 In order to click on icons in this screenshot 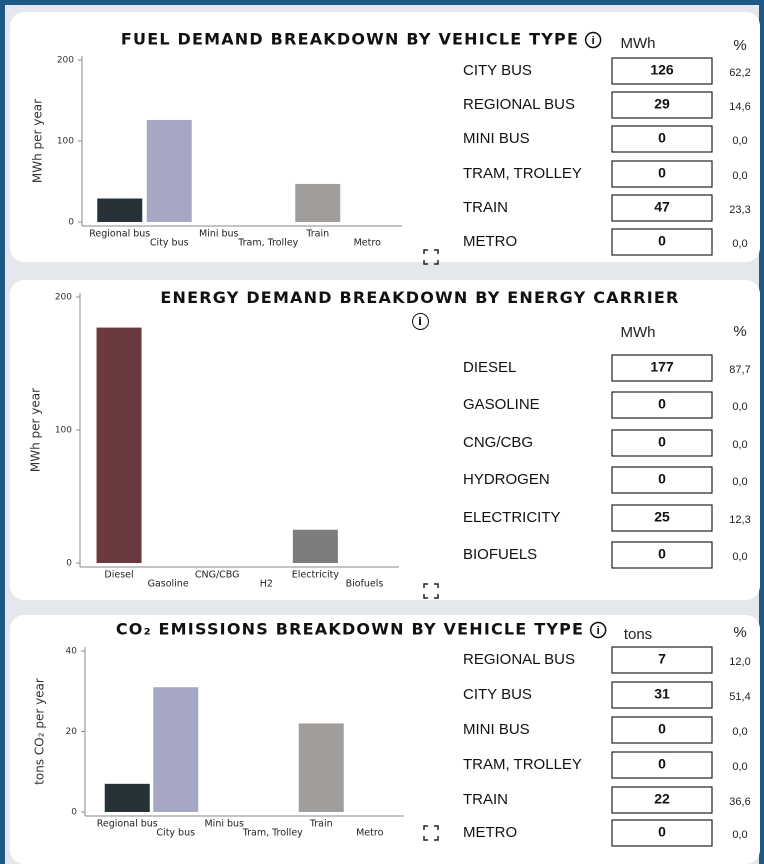, I will do `click(431, 545)`.